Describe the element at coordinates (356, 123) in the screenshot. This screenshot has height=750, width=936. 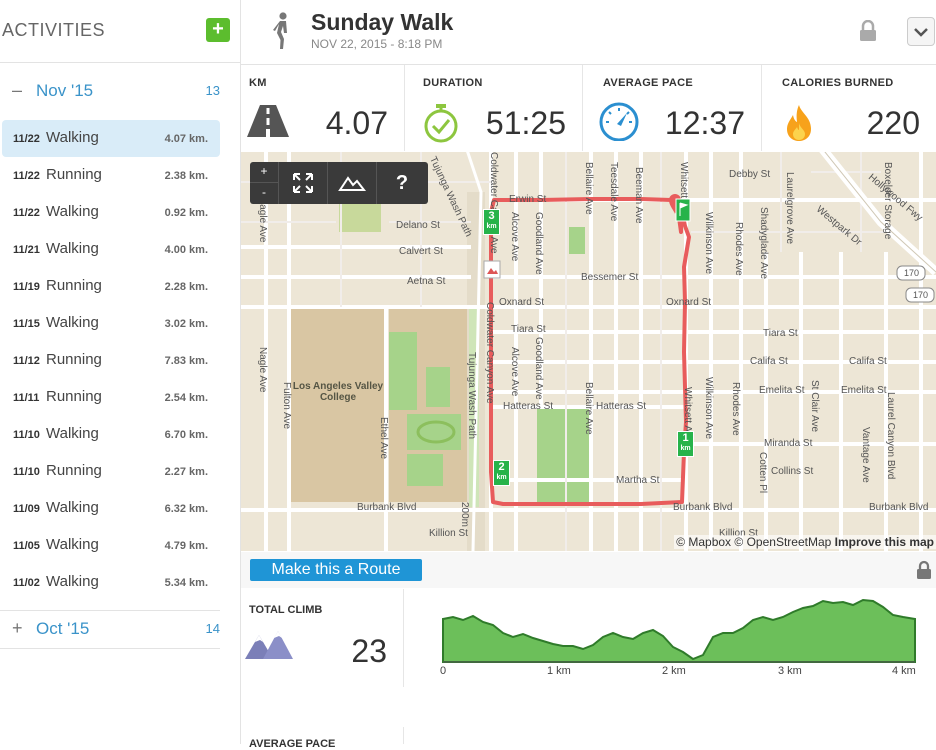
I see `stat-value: 4.07` at that location.